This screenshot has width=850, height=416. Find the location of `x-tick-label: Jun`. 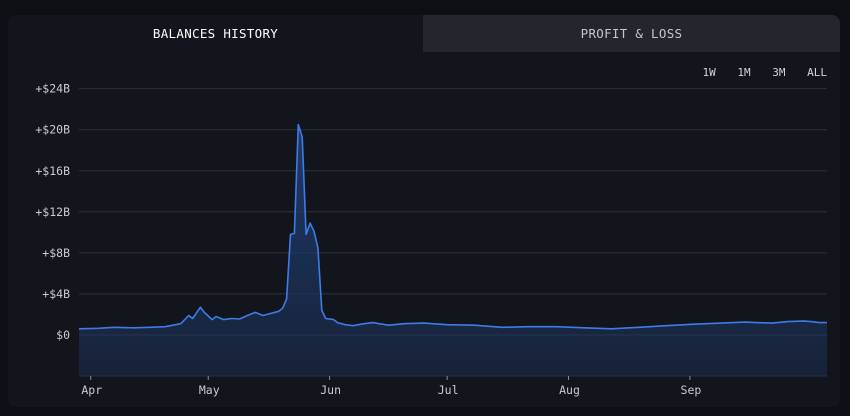

x-tick-label: Jun is located at coordinates (330, 390).